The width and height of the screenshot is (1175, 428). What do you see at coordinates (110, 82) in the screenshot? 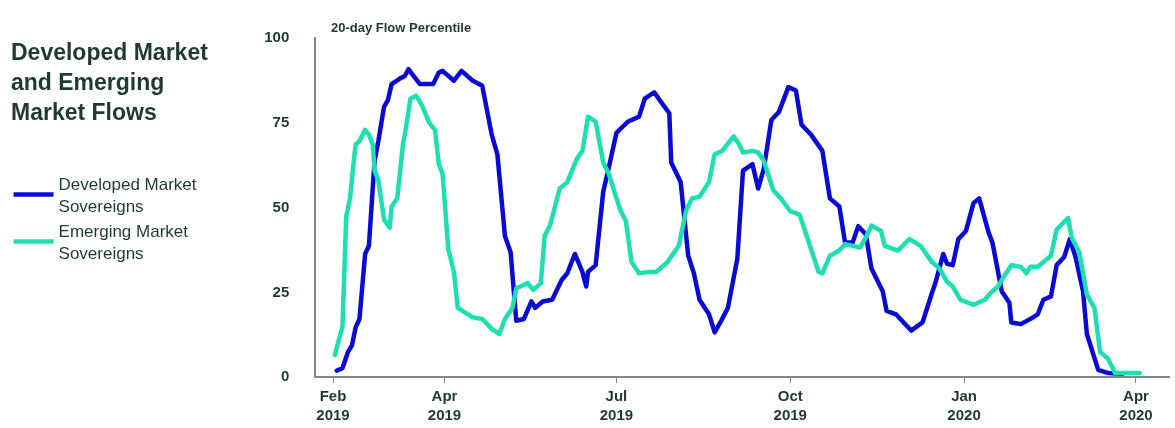
I see `text: Developed Market and Emerging Market Flows` at bounding box center [110, 82].